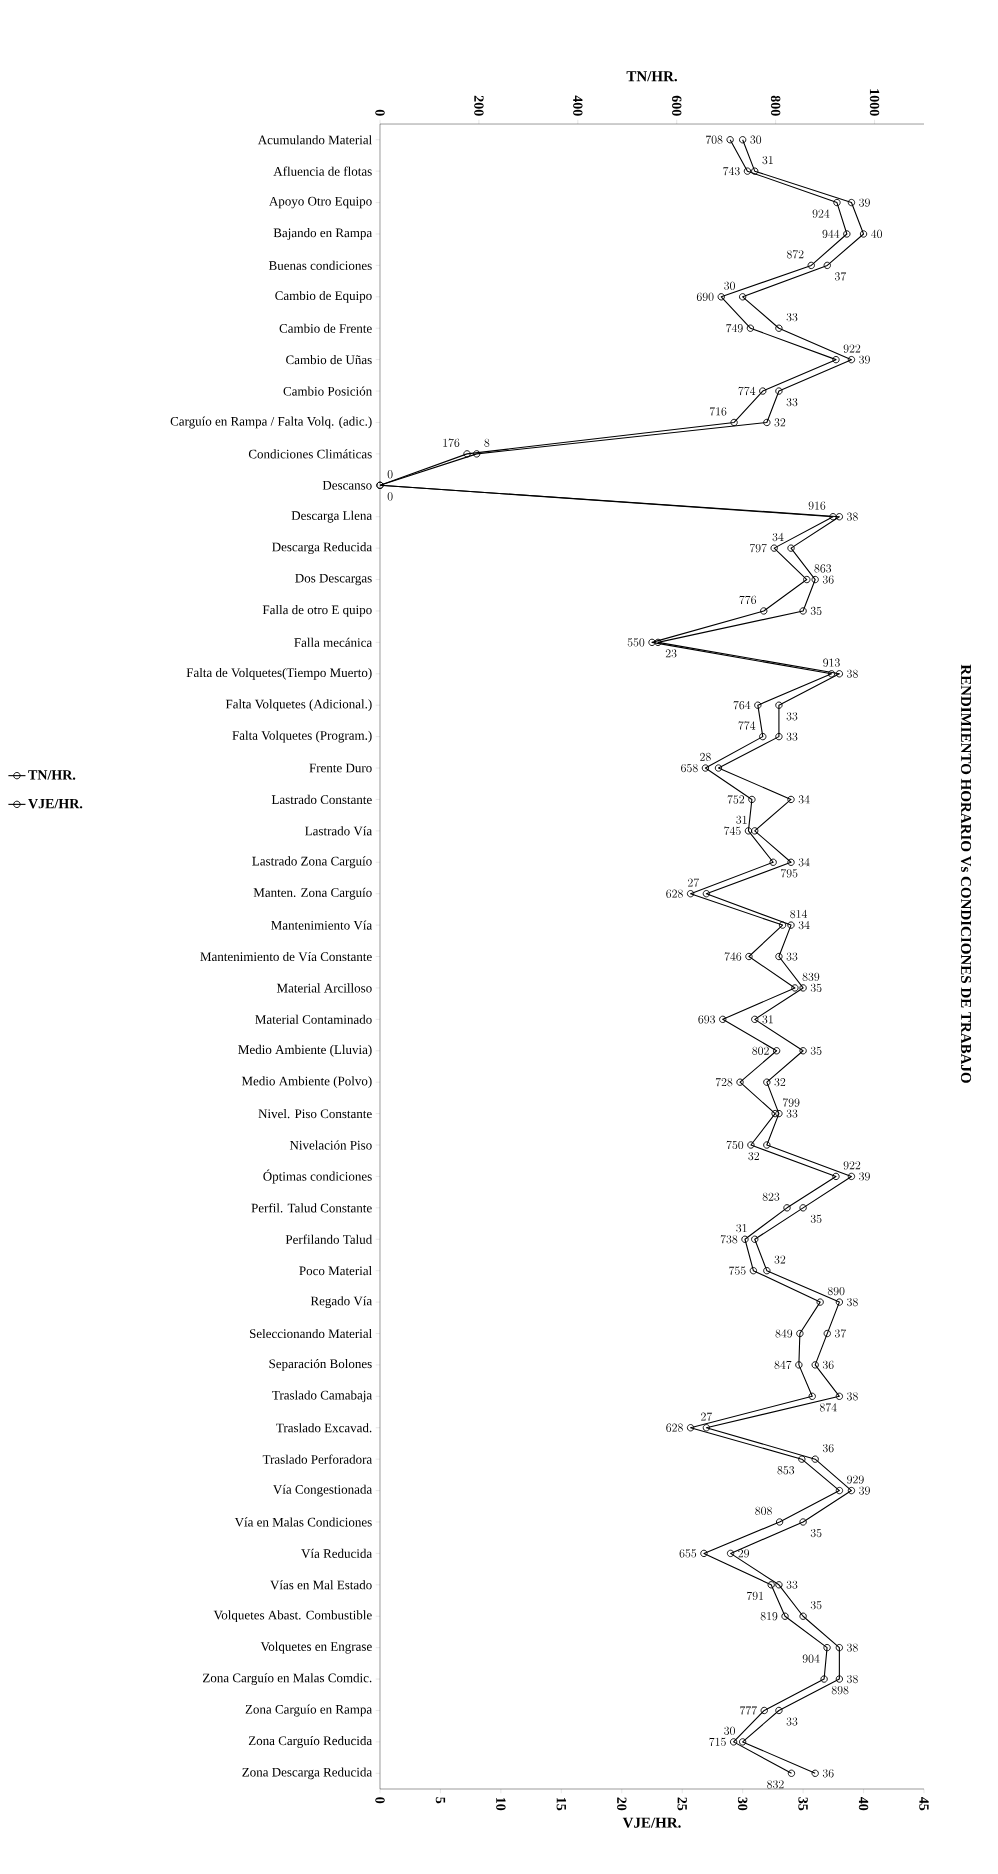 The height and width of the screenshot is (1874, 998). I want to click on y-tick-label: Vía Congestionada, so click(323, 1490).